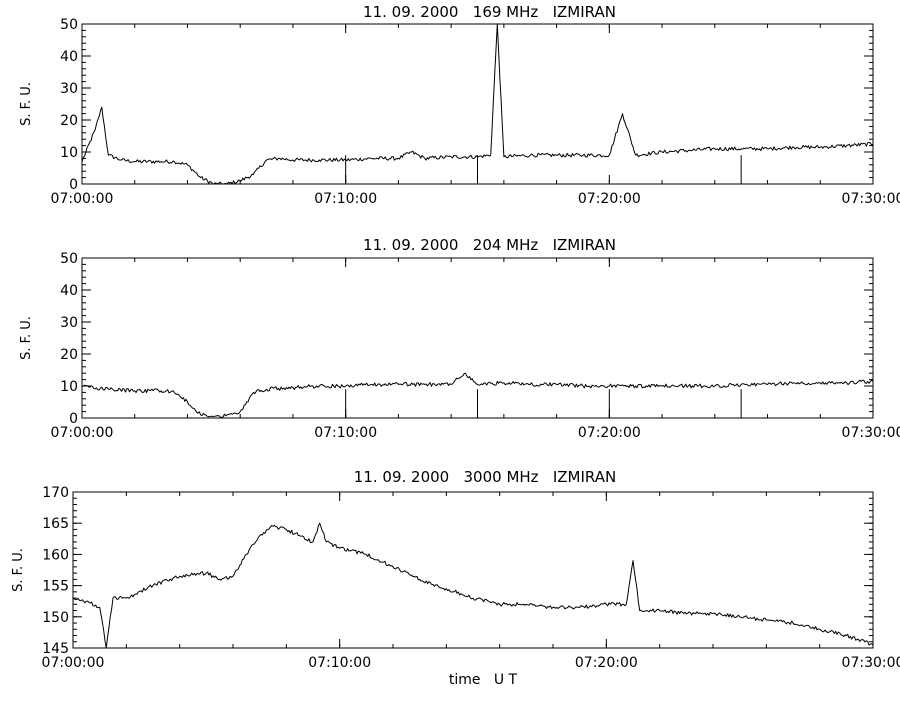 The height and width of the screenshot is (704, 900). What do you see at coordinates (483, 680) in the screenshot?
I see `x-axis-label: time U T` at bounding box center [483, 680].